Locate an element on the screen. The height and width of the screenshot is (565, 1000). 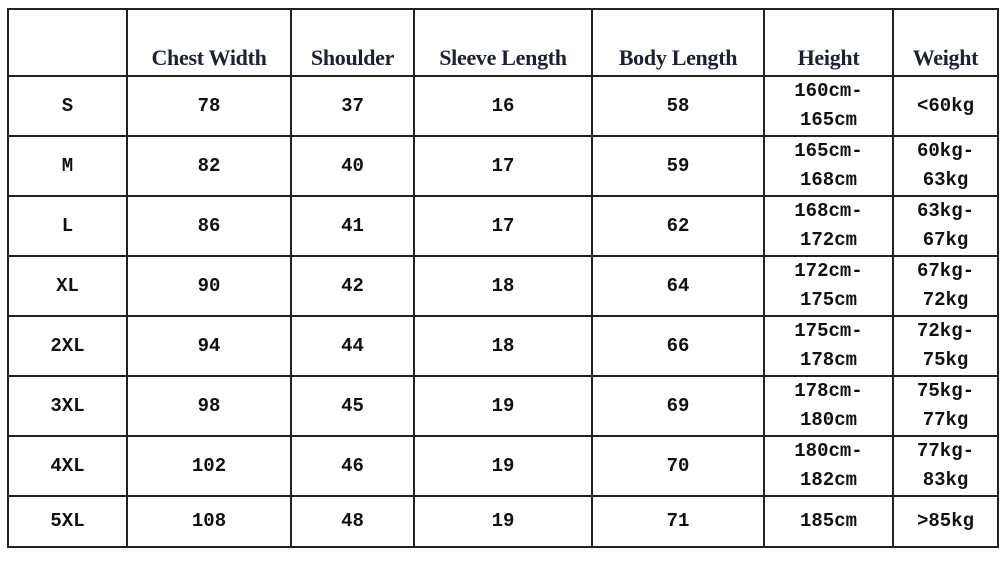
cell-size: 2XL is located at coordinates (67, 346).